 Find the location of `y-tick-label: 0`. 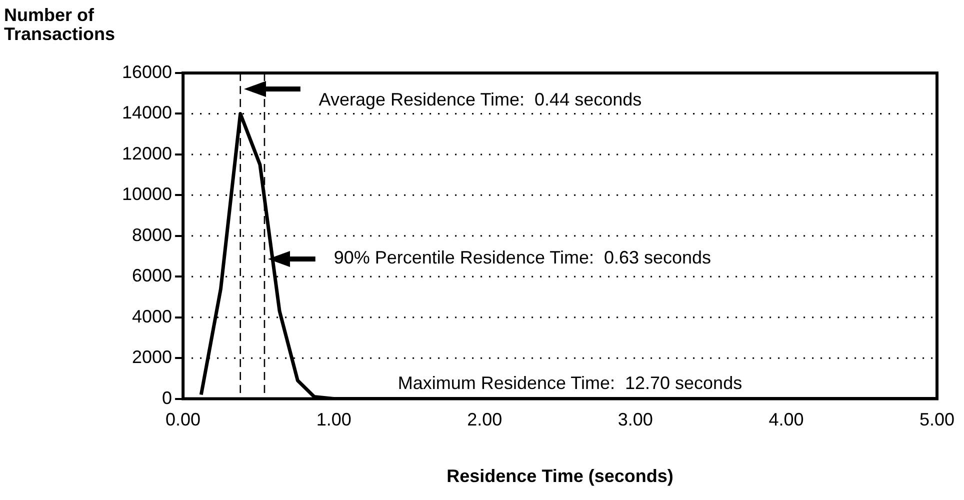

y-tick-label: 0 is located at coordinates (167, 398).